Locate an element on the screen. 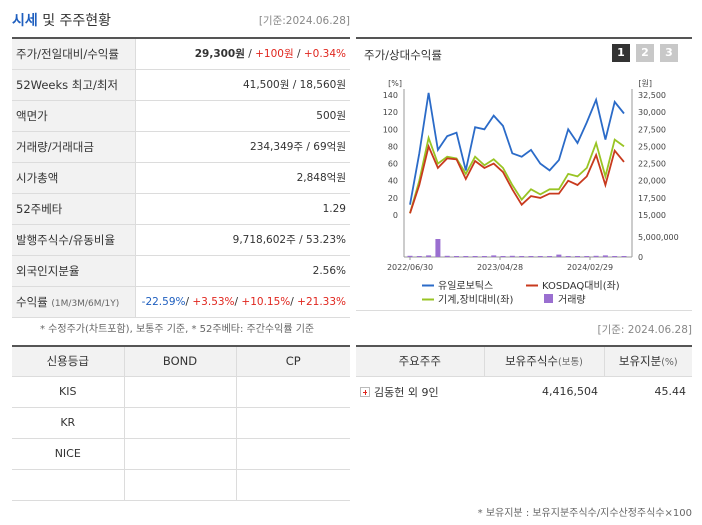 The height and width of the screenshot is (525, 702). right-tick-label: 17,500 is located at coordinates (652, 198).